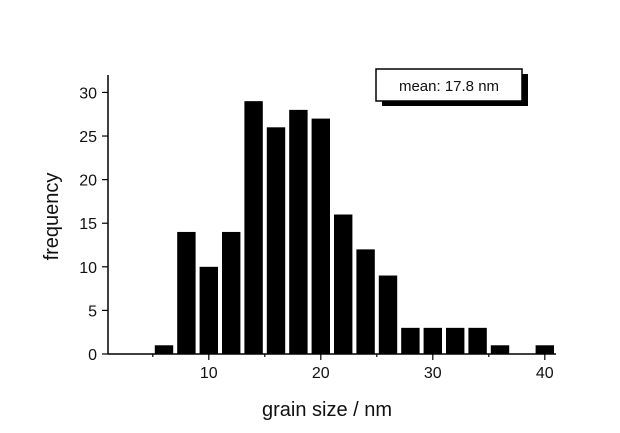 This screenshot has width=620, height=433. Describe the element at coordinates (327, 410) in the screenshot. I see `x-axis-title: grain size / nm` at that location.